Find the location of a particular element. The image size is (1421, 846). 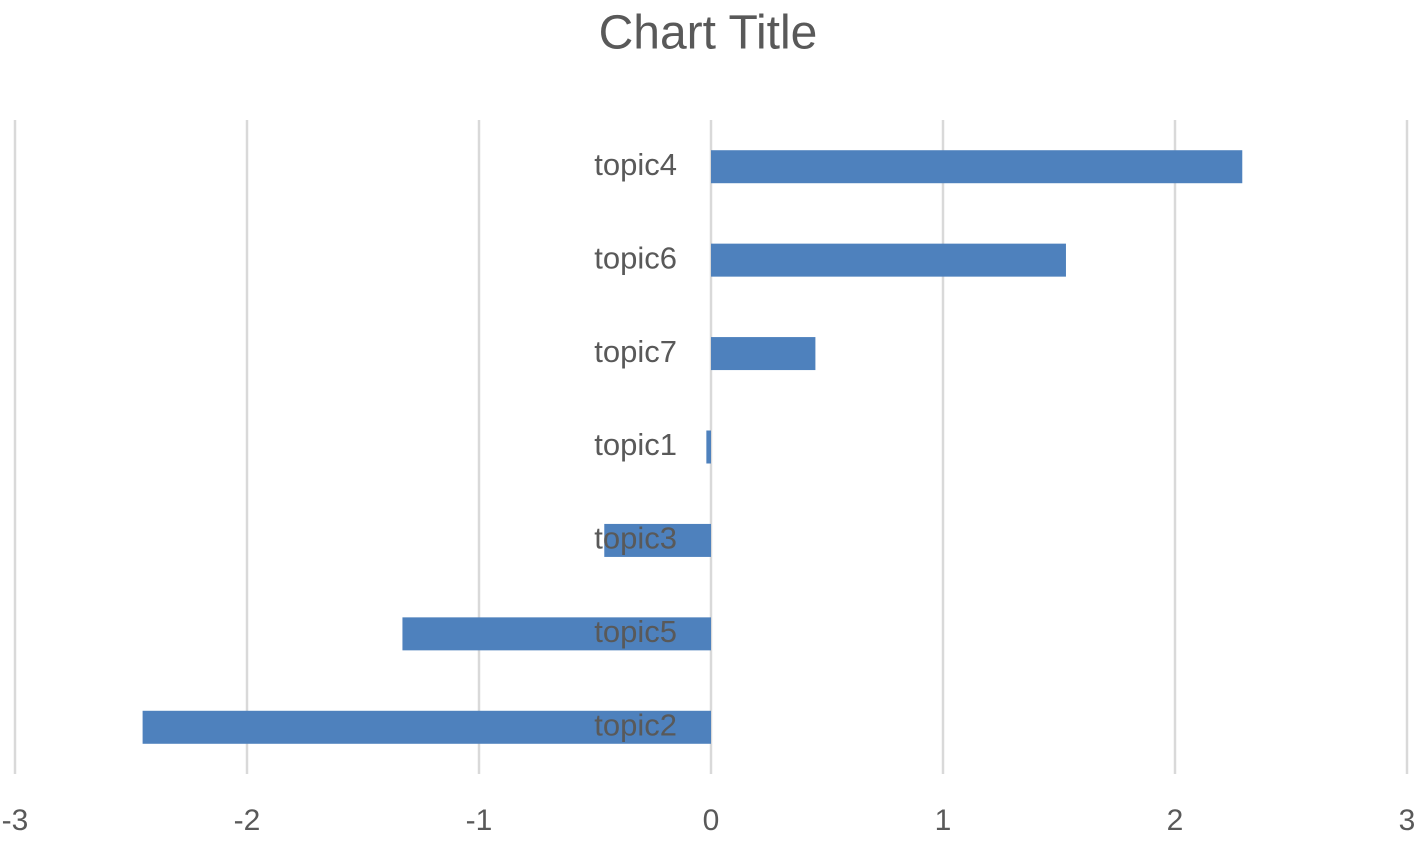

y-tick-label: topic6 is located at coordinates (635, 257).